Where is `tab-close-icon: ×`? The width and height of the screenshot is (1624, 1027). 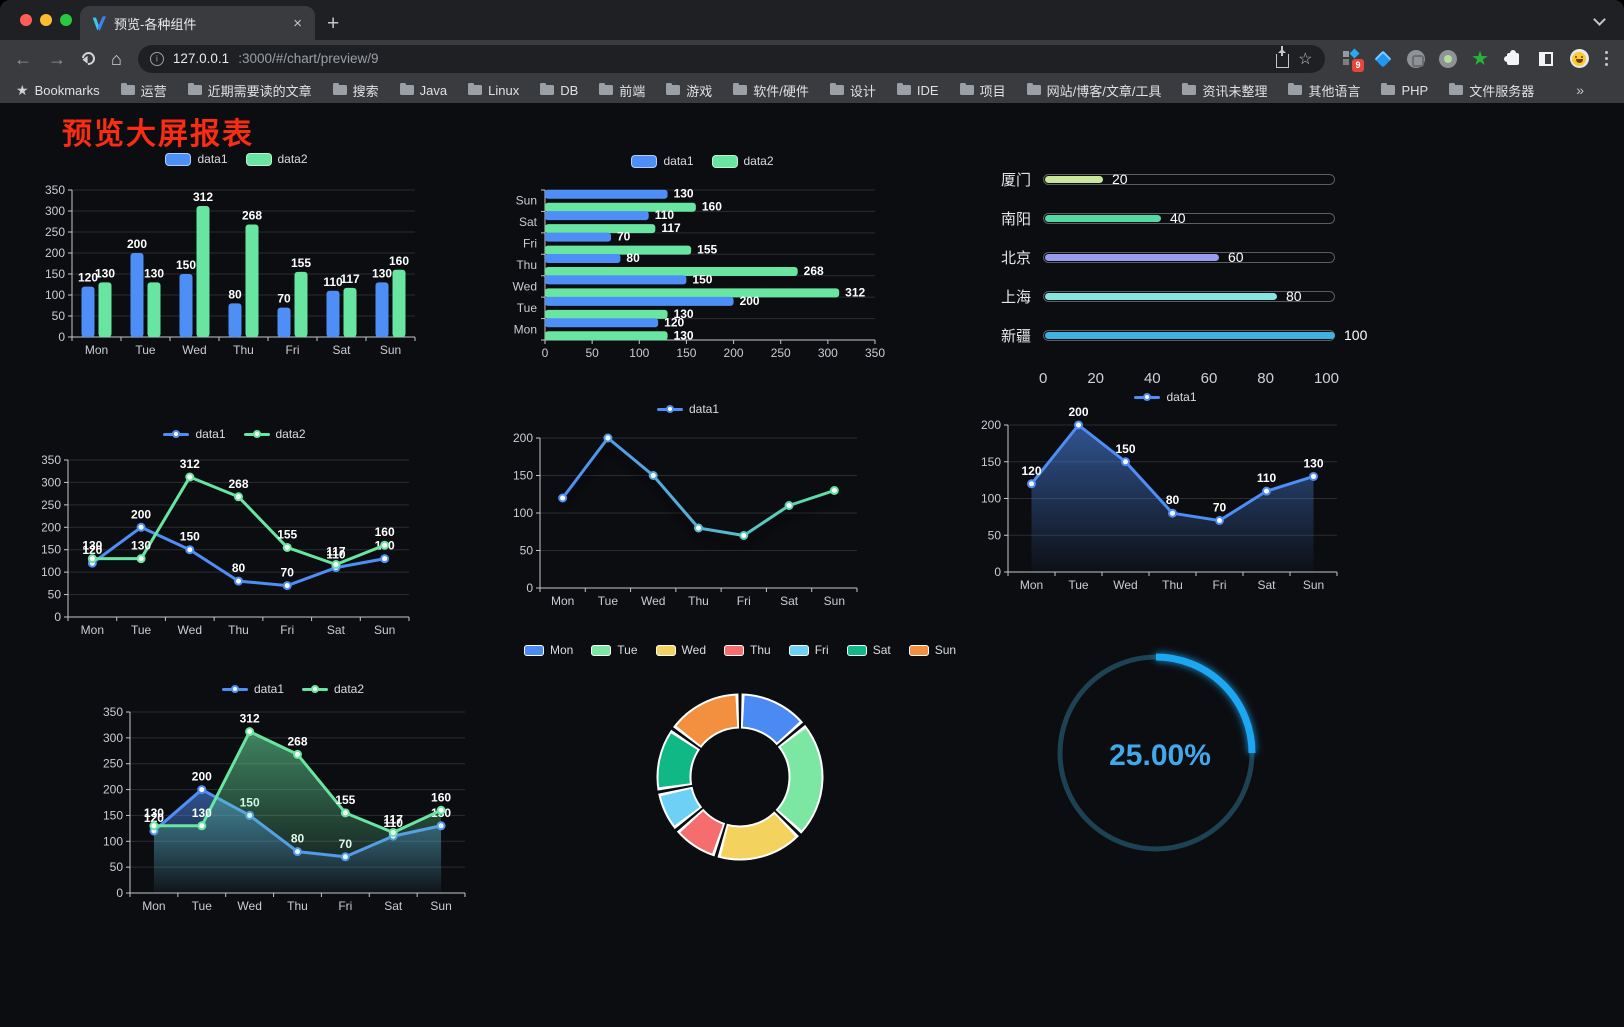
tab-close-icon: × is located at coordinates (297, 23).